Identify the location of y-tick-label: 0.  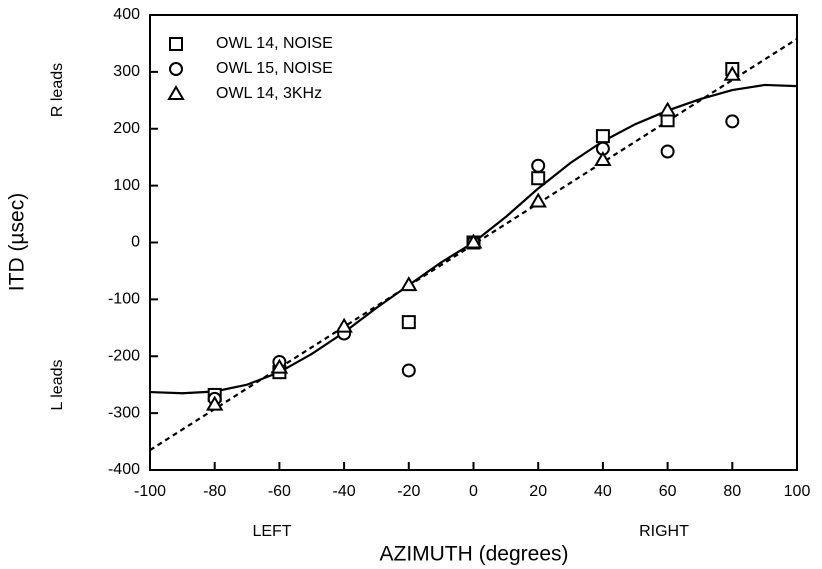
(135, 242).